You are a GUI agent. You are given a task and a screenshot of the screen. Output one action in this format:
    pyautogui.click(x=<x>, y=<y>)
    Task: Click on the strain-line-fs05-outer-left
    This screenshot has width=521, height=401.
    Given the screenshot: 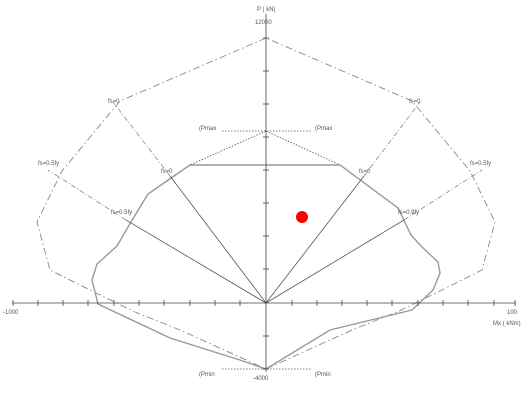 What is the action you would take?
    pyautogui.click(x=87, y=195)
    